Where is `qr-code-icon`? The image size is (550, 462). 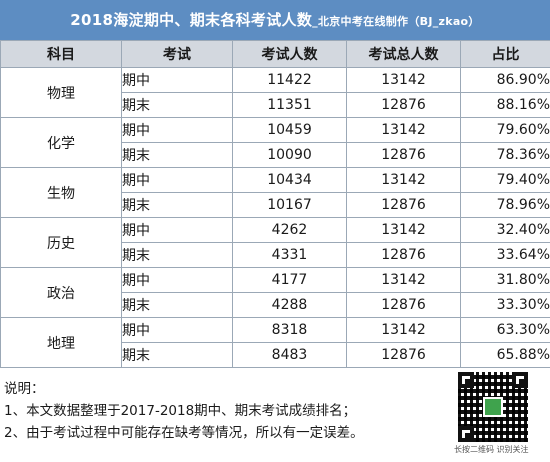 qr-code-icon is located at coordinates (493, 407).